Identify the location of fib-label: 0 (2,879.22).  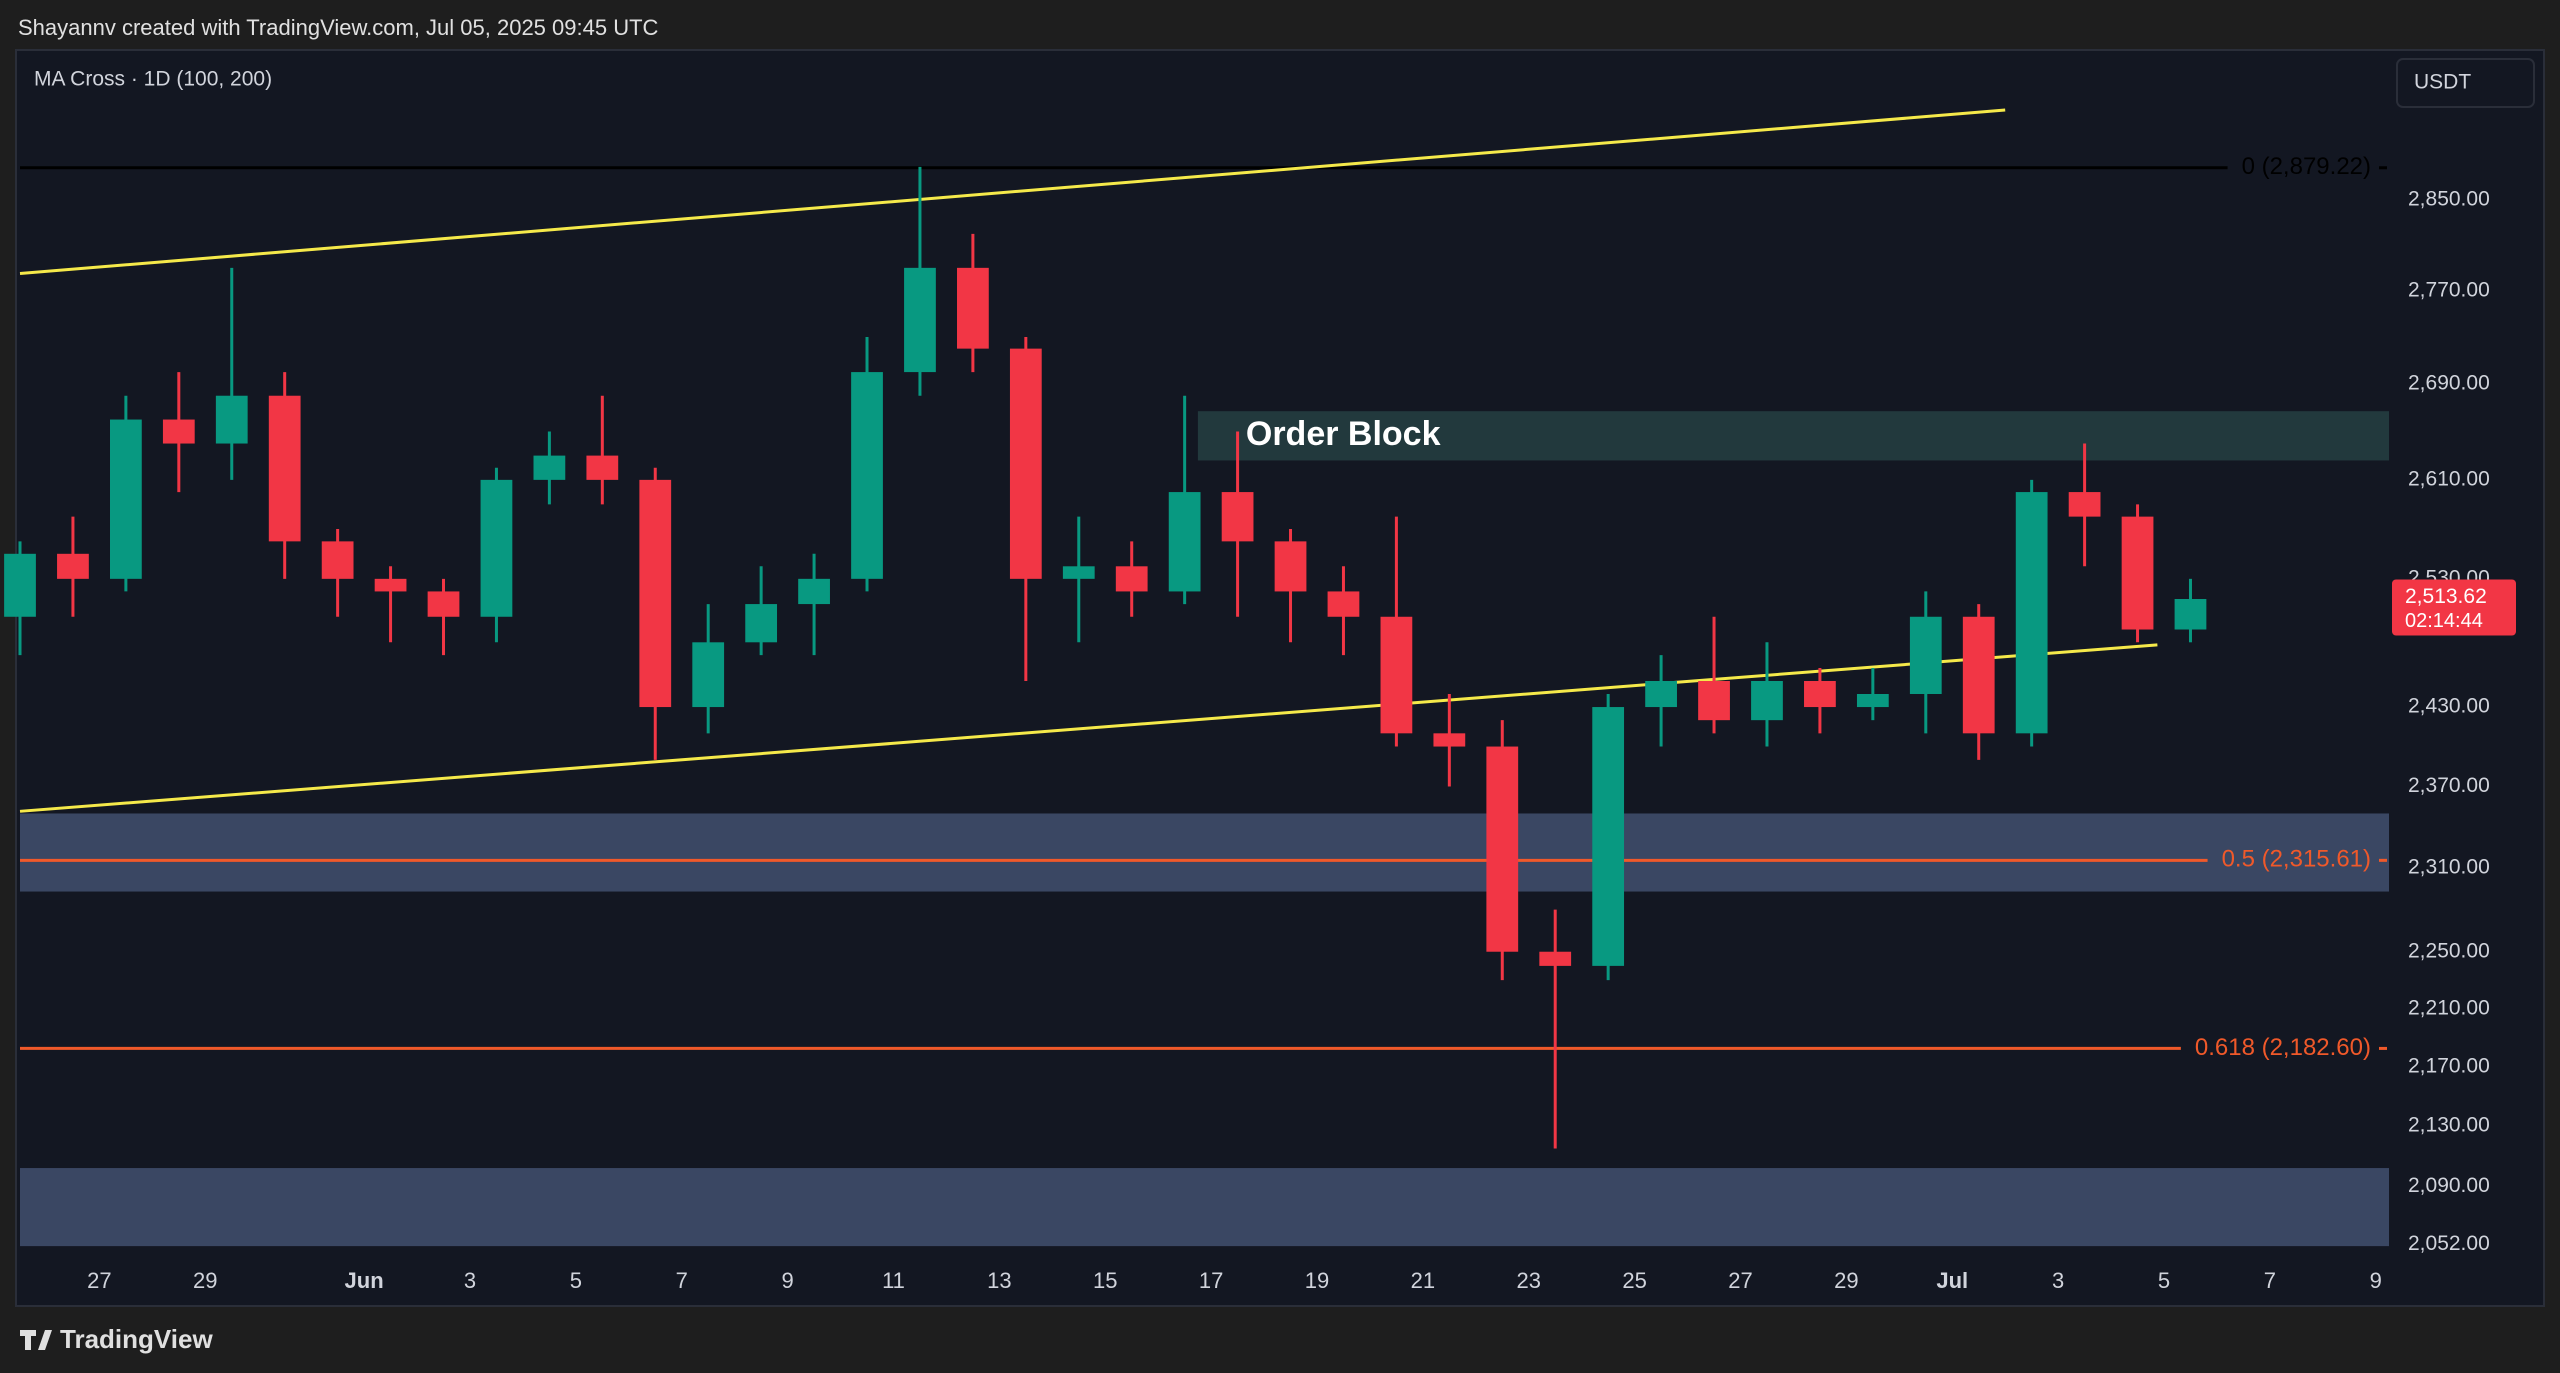
(2306, 166).